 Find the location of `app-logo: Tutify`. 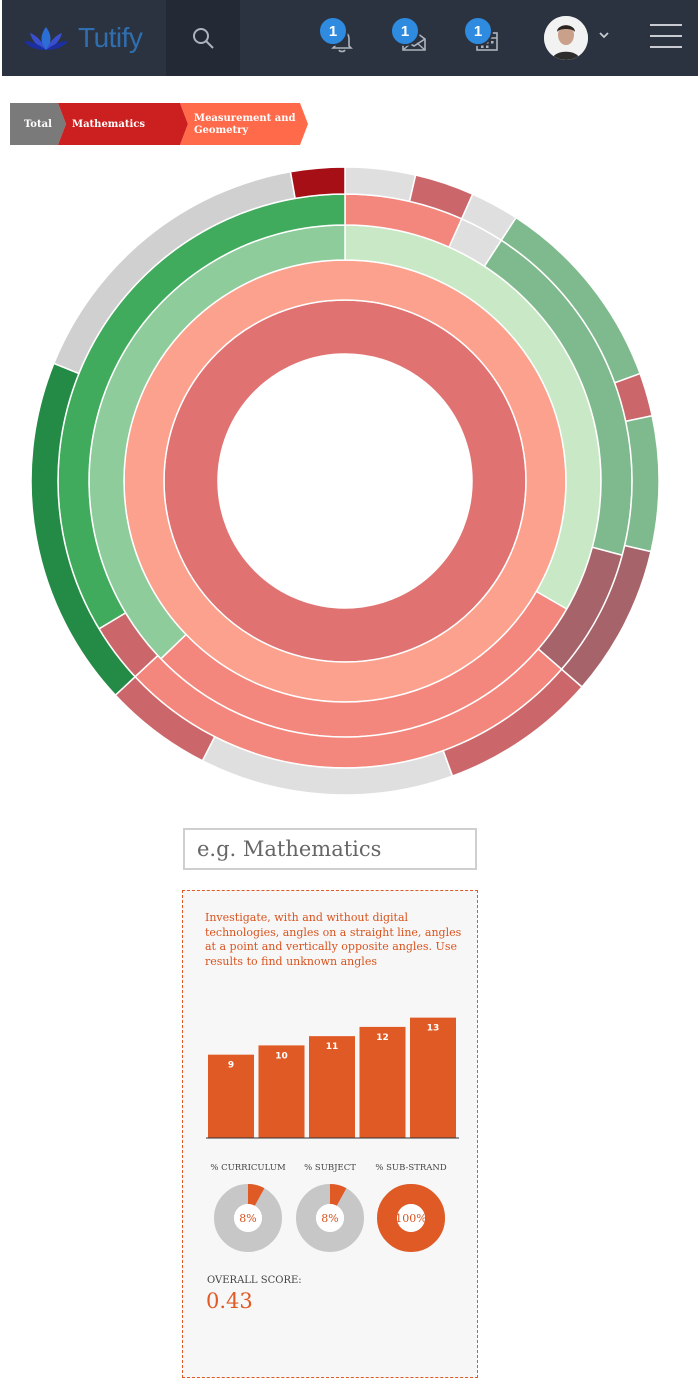

app-logo: Tutify is located at coordinates (92, 38).